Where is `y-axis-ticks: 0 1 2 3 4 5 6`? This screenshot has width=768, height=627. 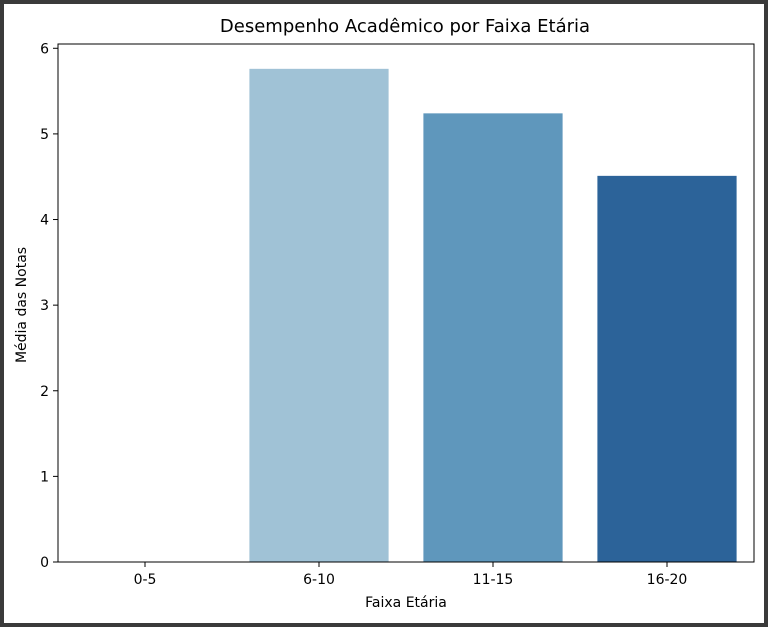 y-axis-ticks: 0 1 2 3 4 5 6 is located at coordinates (49, 306).